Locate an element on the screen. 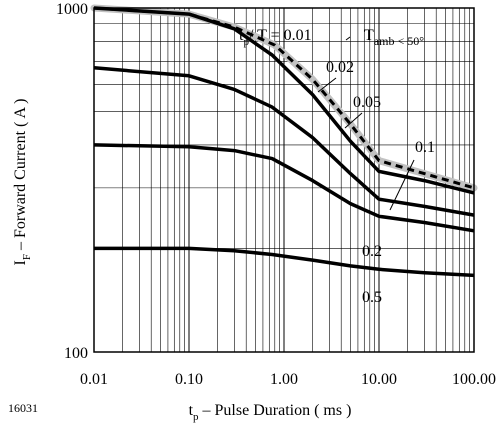 Image resolution: width=500 pixels, height=423 pixels. y-axis-label: IF – Forward Current ( A ) is located at coordinates (22, 182).